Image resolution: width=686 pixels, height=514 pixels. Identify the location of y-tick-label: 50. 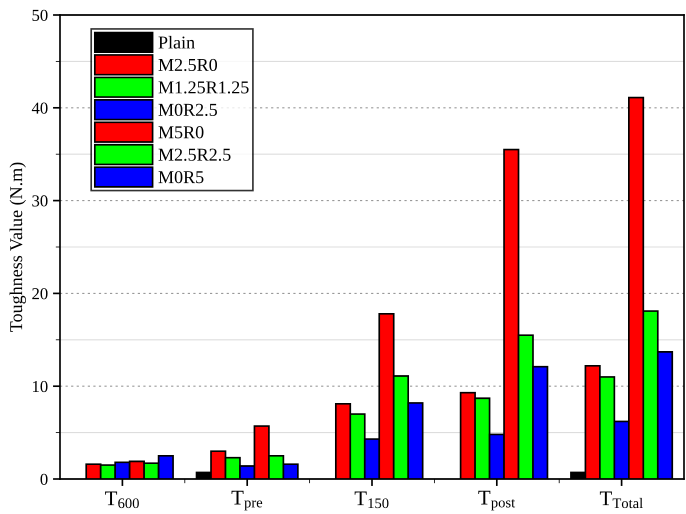
(40, 15).